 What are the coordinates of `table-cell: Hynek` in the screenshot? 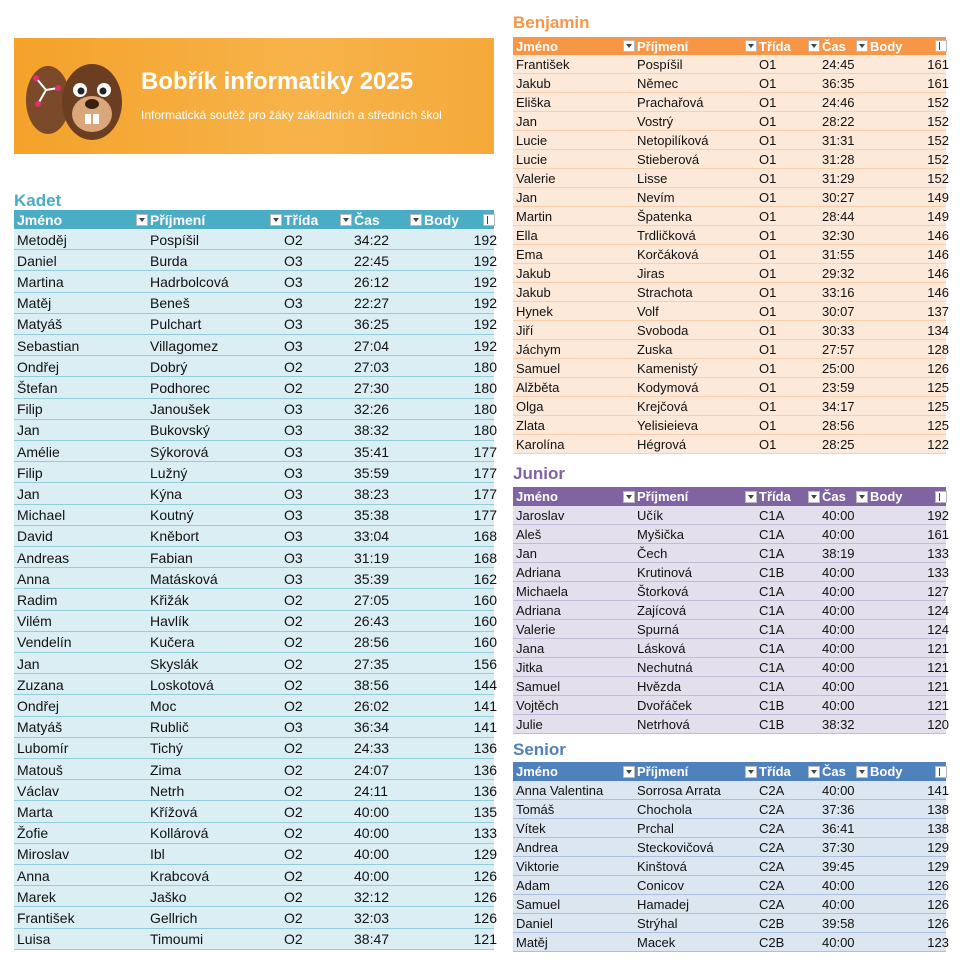 It's located at (534, 311).